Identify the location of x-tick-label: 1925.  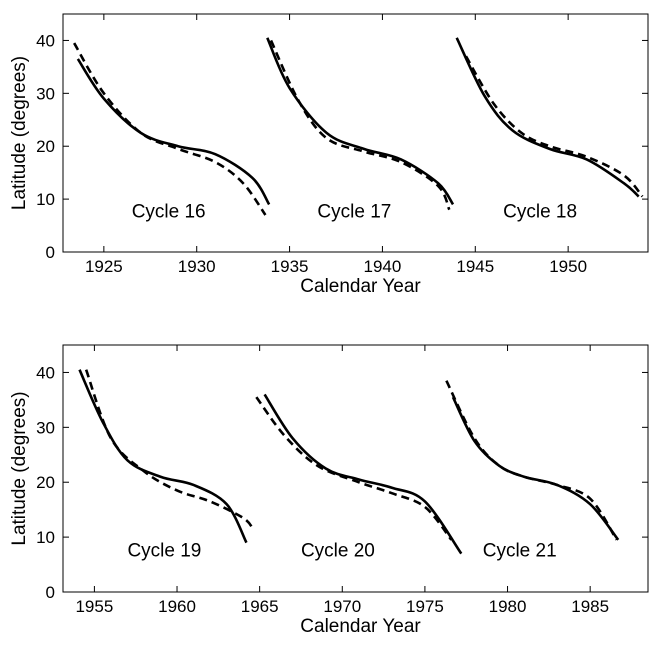
(104, 266).